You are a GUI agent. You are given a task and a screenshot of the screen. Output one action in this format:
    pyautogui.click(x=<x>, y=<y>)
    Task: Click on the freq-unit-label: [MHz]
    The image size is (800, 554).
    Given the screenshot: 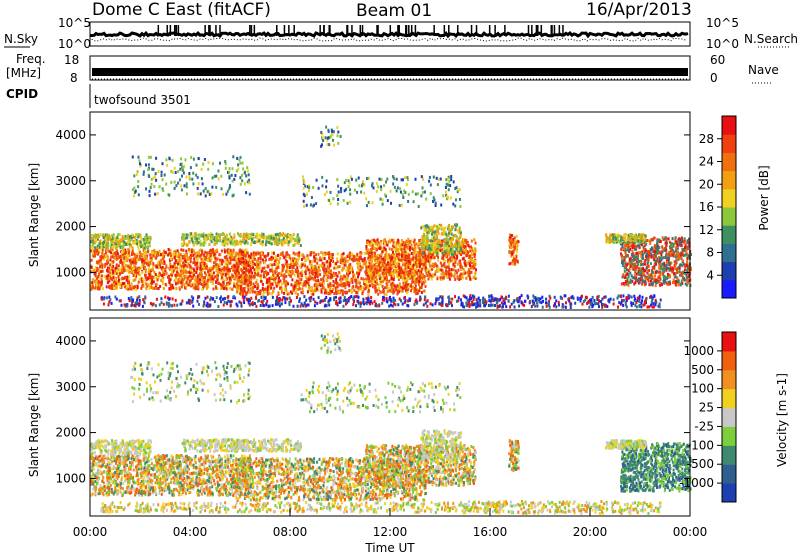 What is the action you would take?
    pyautogui.click(x=23, y=73)
    